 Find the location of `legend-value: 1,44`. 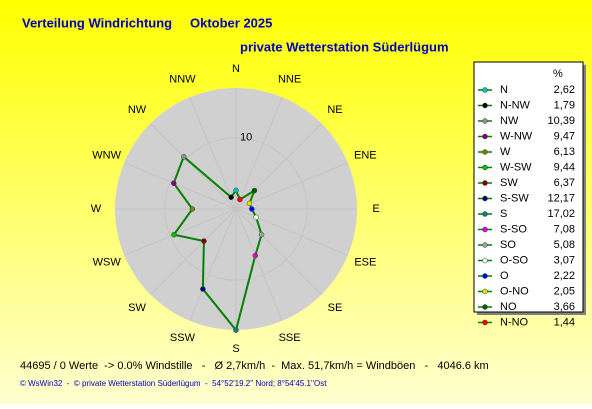

legend-value: 1,44 is located at coordinates (564, 322).